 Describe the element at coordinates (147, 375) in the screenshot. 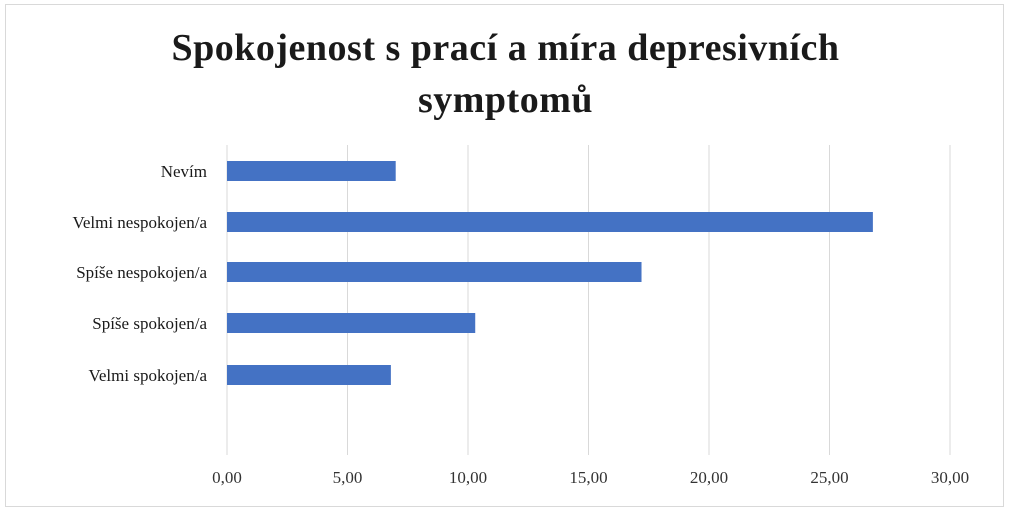

I see `category-label: Velmi spokojen/a` at that location.